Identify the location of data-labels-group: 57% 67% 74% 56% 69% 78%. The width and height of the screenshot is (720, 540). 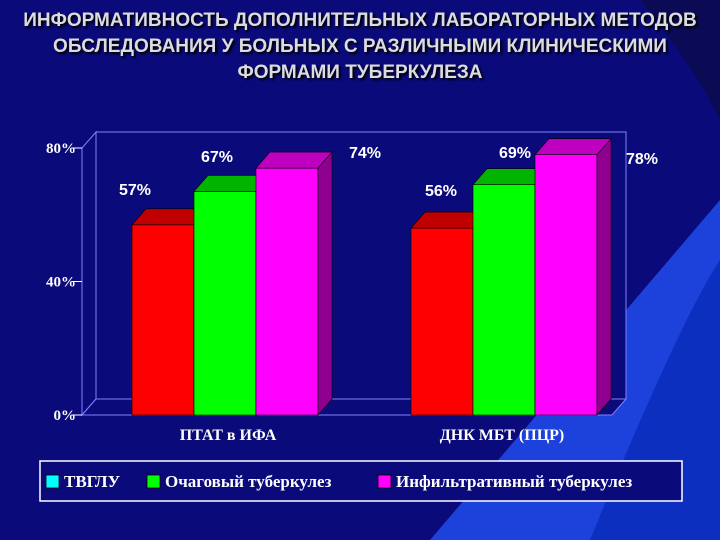
(388, 172).